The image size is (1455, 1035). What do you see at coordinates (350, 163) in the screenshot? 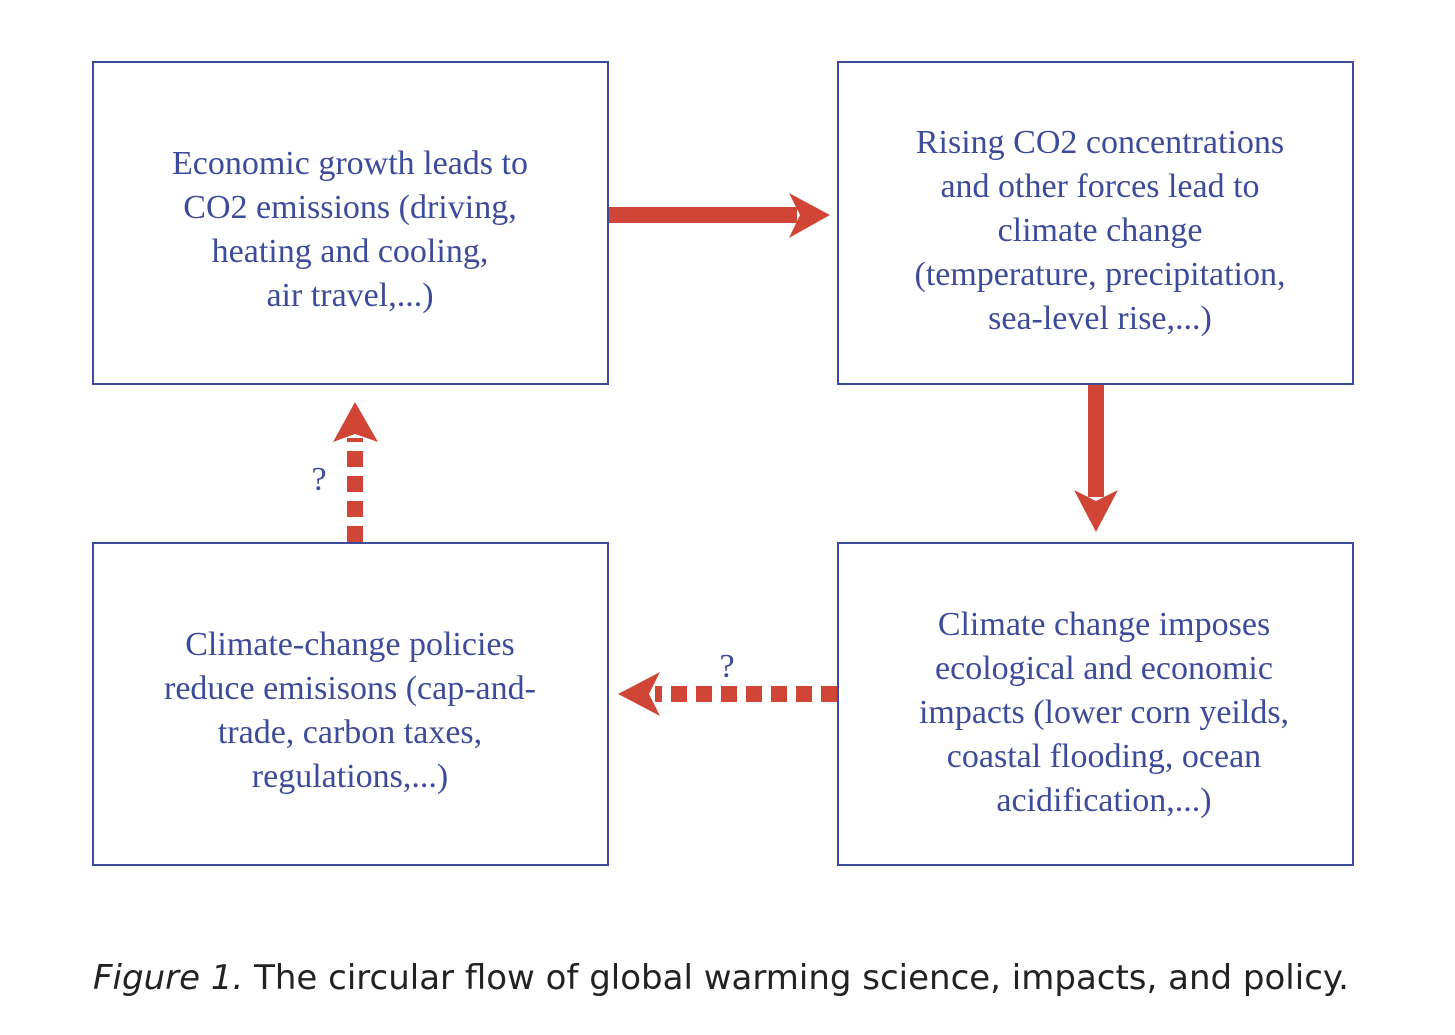
I see `box-line: Economic growth leads to` at bounding box center [350, 163].